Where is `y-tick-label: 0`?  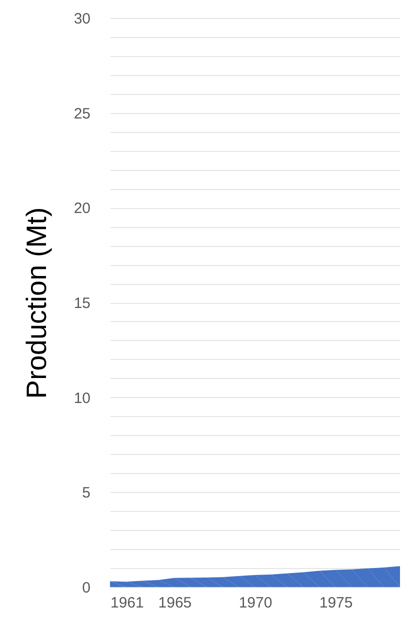 y-tick-label: 0 is located at coordinates (86, 588).